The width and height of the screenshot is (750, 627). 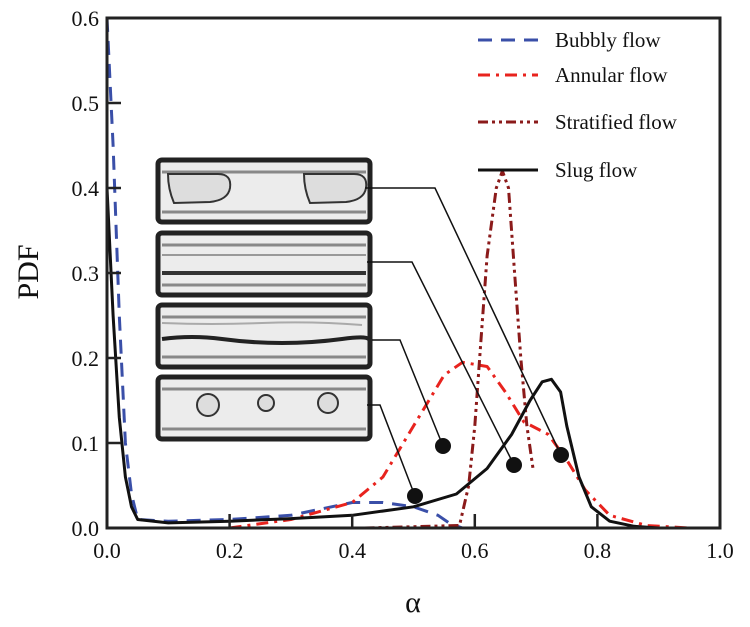 I want to click on y-tick-label: 0.5, so click(x=86, y=103).